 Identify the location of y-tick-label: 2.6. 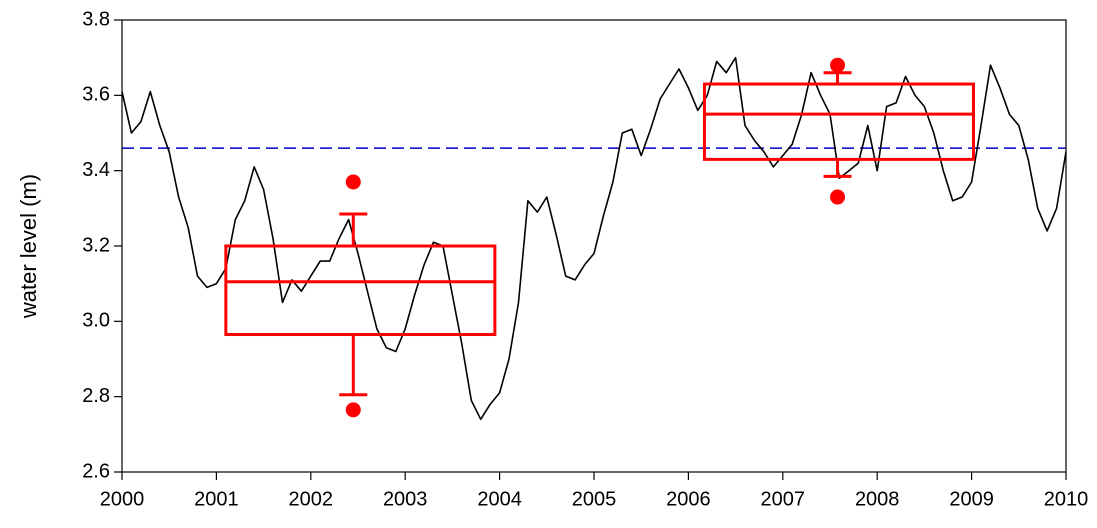
(96, 471).